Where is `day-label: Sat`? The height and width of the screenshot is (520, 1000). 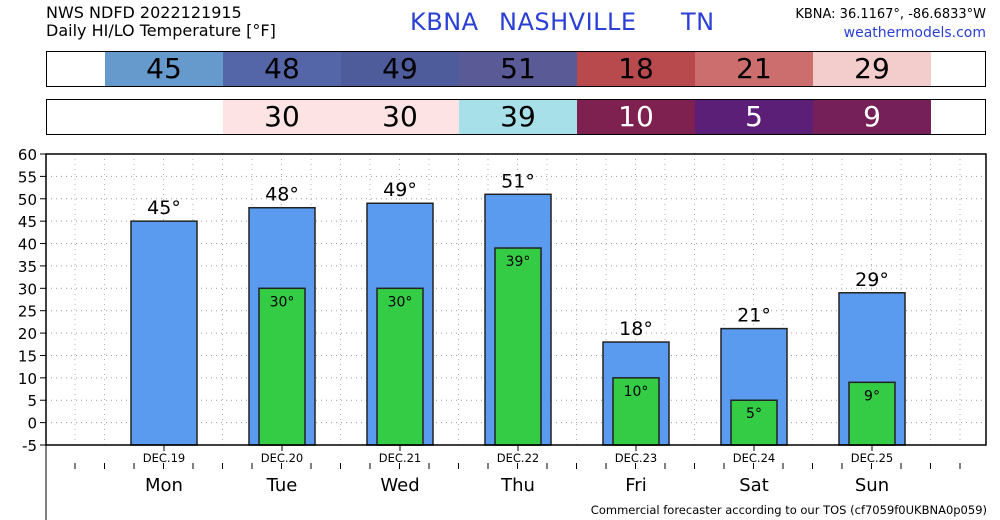
day-label: Sat is located at coordinates (754, 485).